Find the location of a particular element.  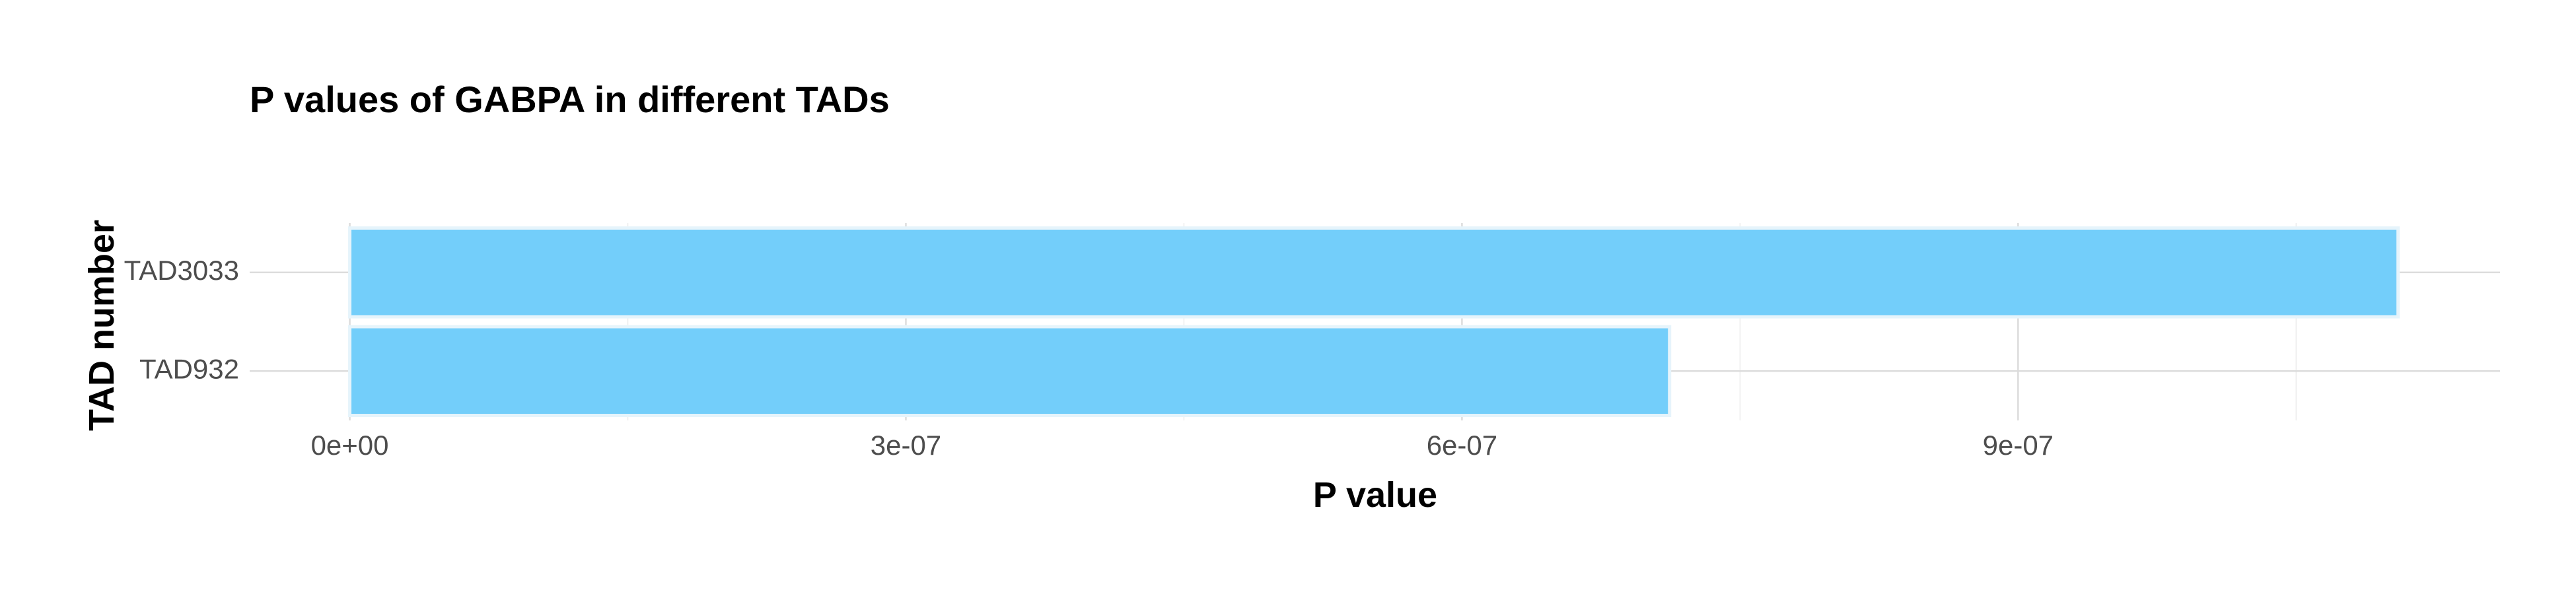

bar-tad932 is located at coordinates (1010, 371).